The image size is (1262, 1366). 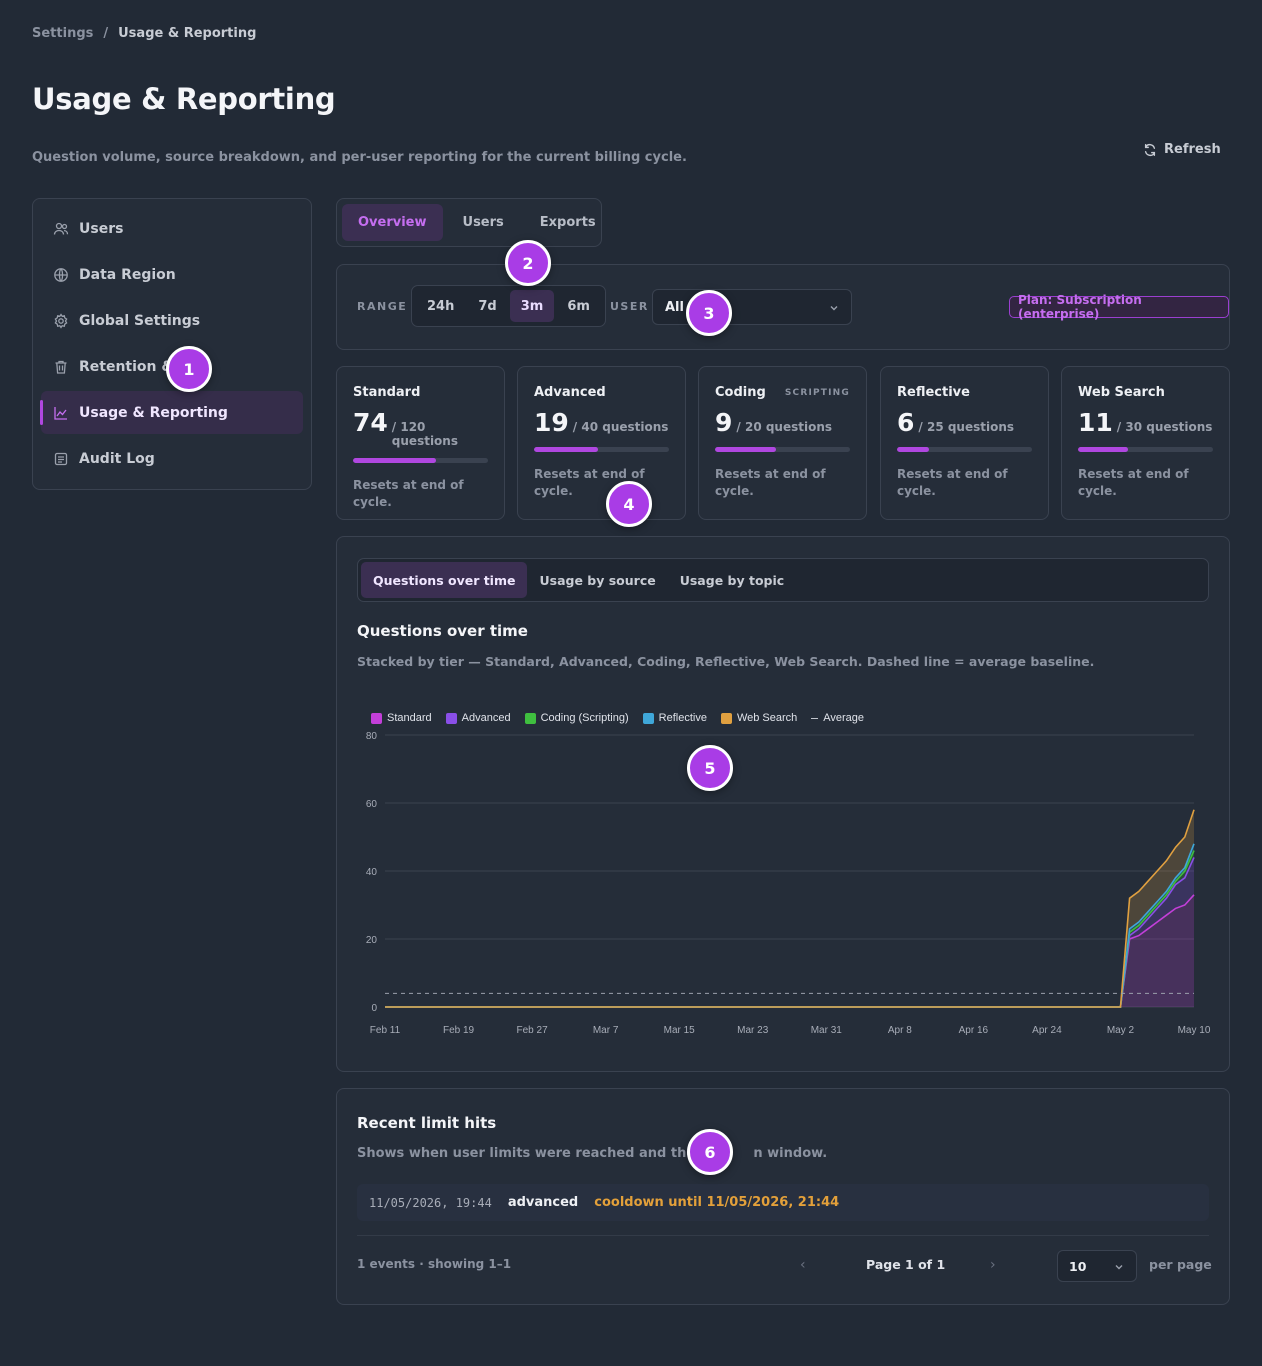 I want to click on tab-overview: Overview, so click(x=392, y=222).